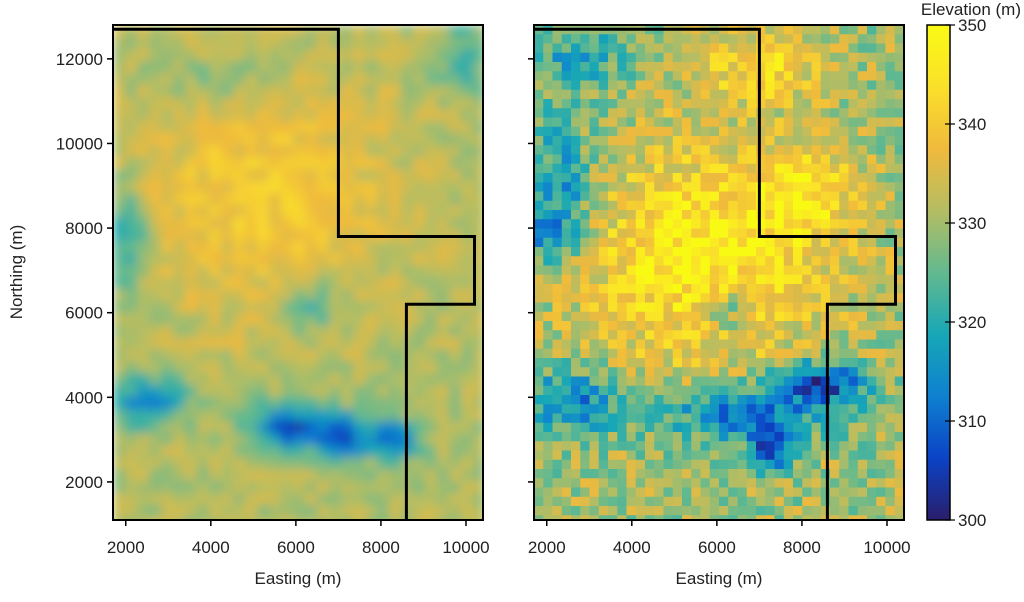 Image resolution: width=1024 pixels, height=602 pixels. What do you see at coordinates (531, 270) in the screenshot?
I see `right-y-axis` at bounding box center [531, 270].